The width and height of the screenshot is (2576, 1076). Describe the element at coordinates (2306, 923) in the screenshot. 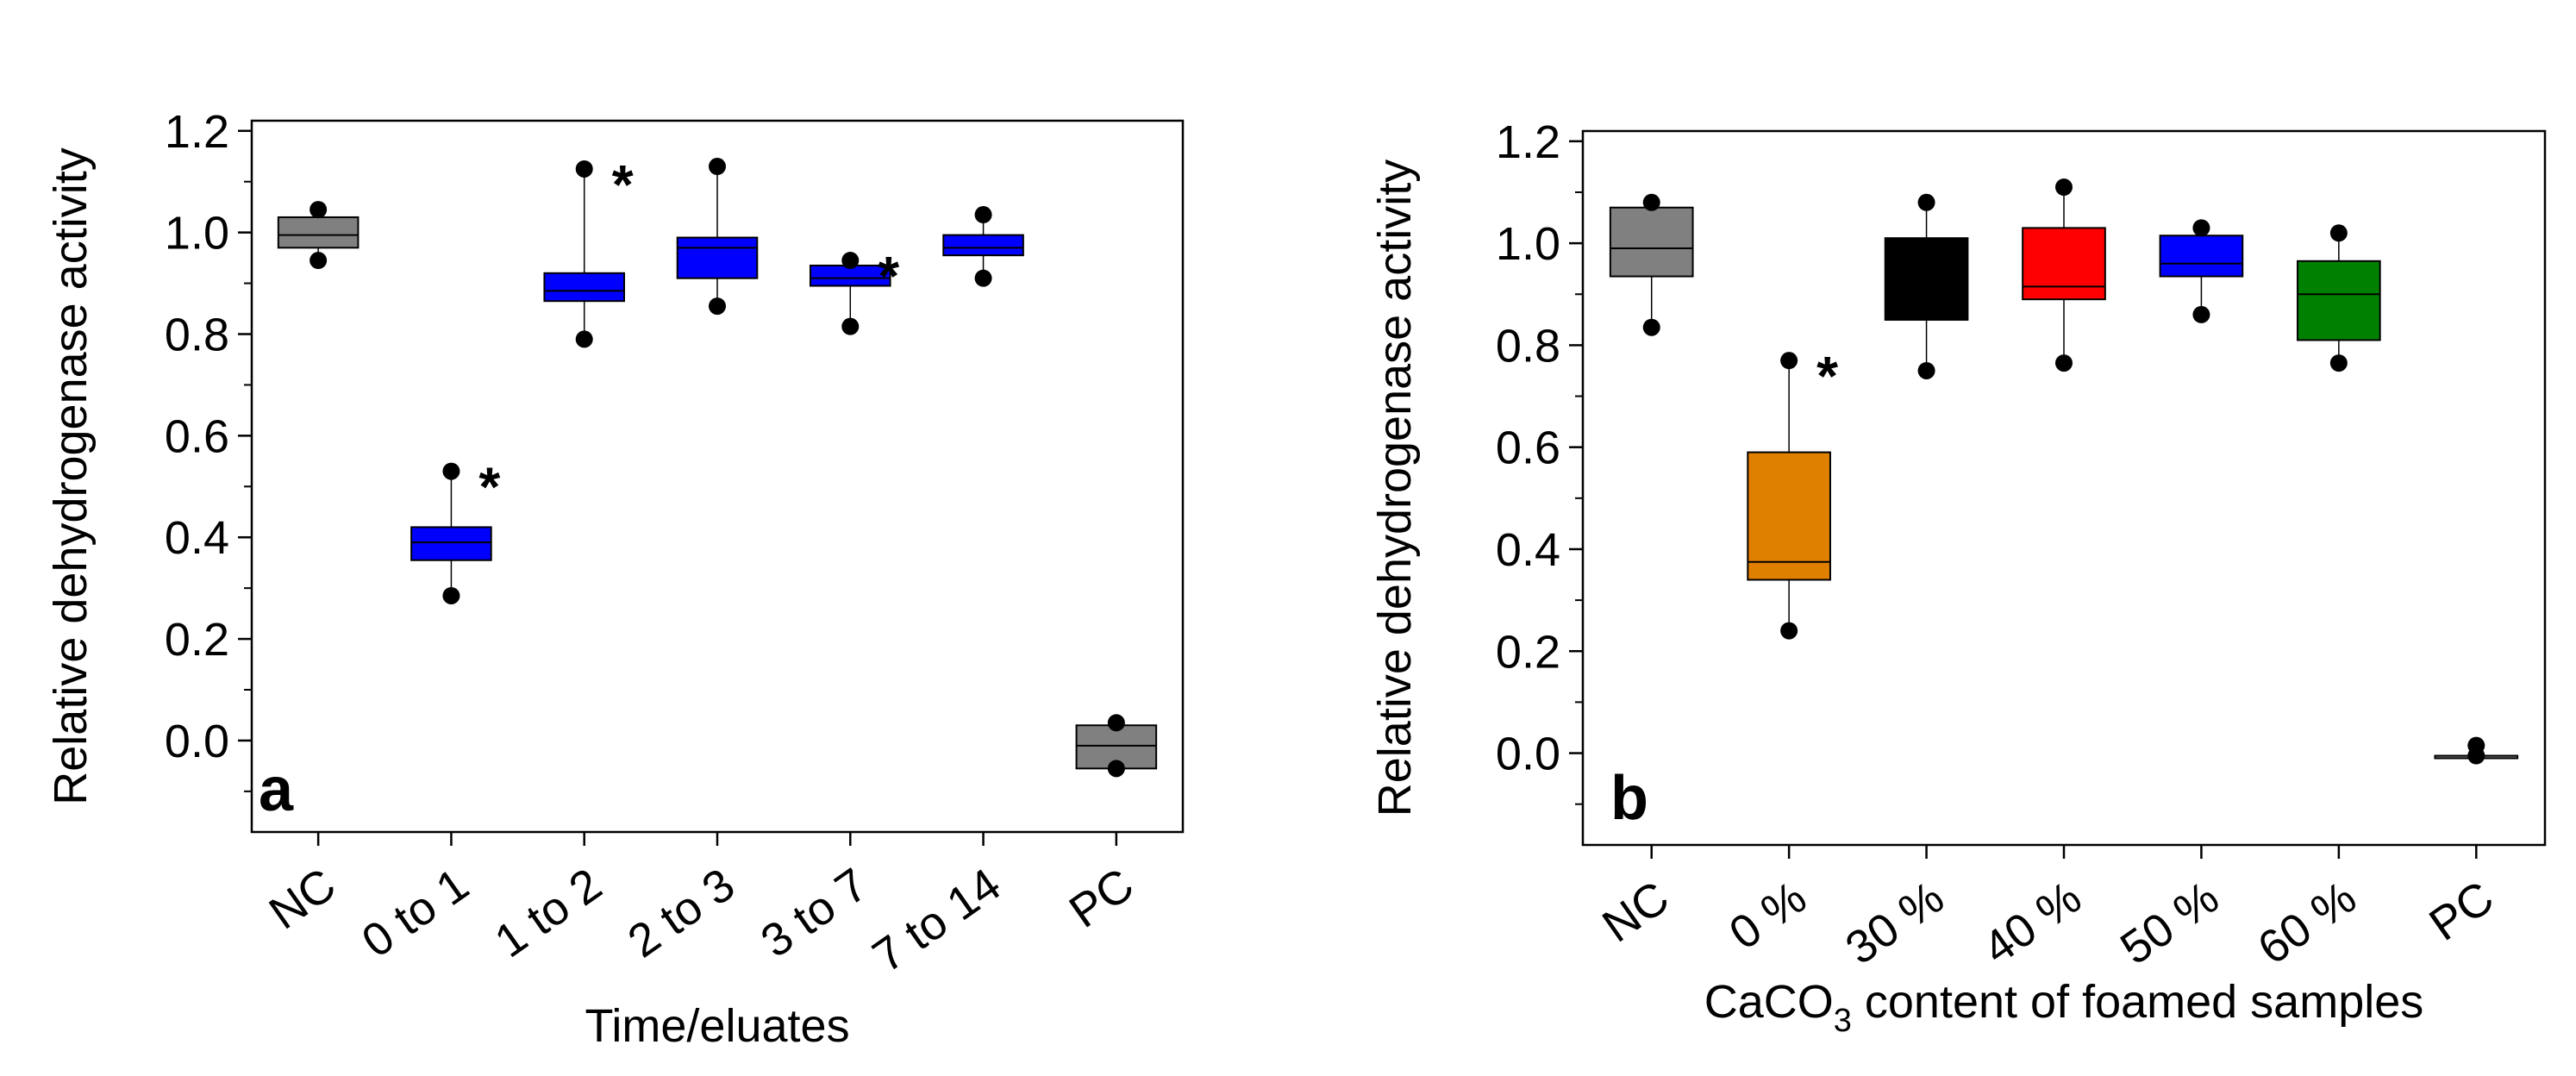

I see `x-category-label: 60 %` at that location.